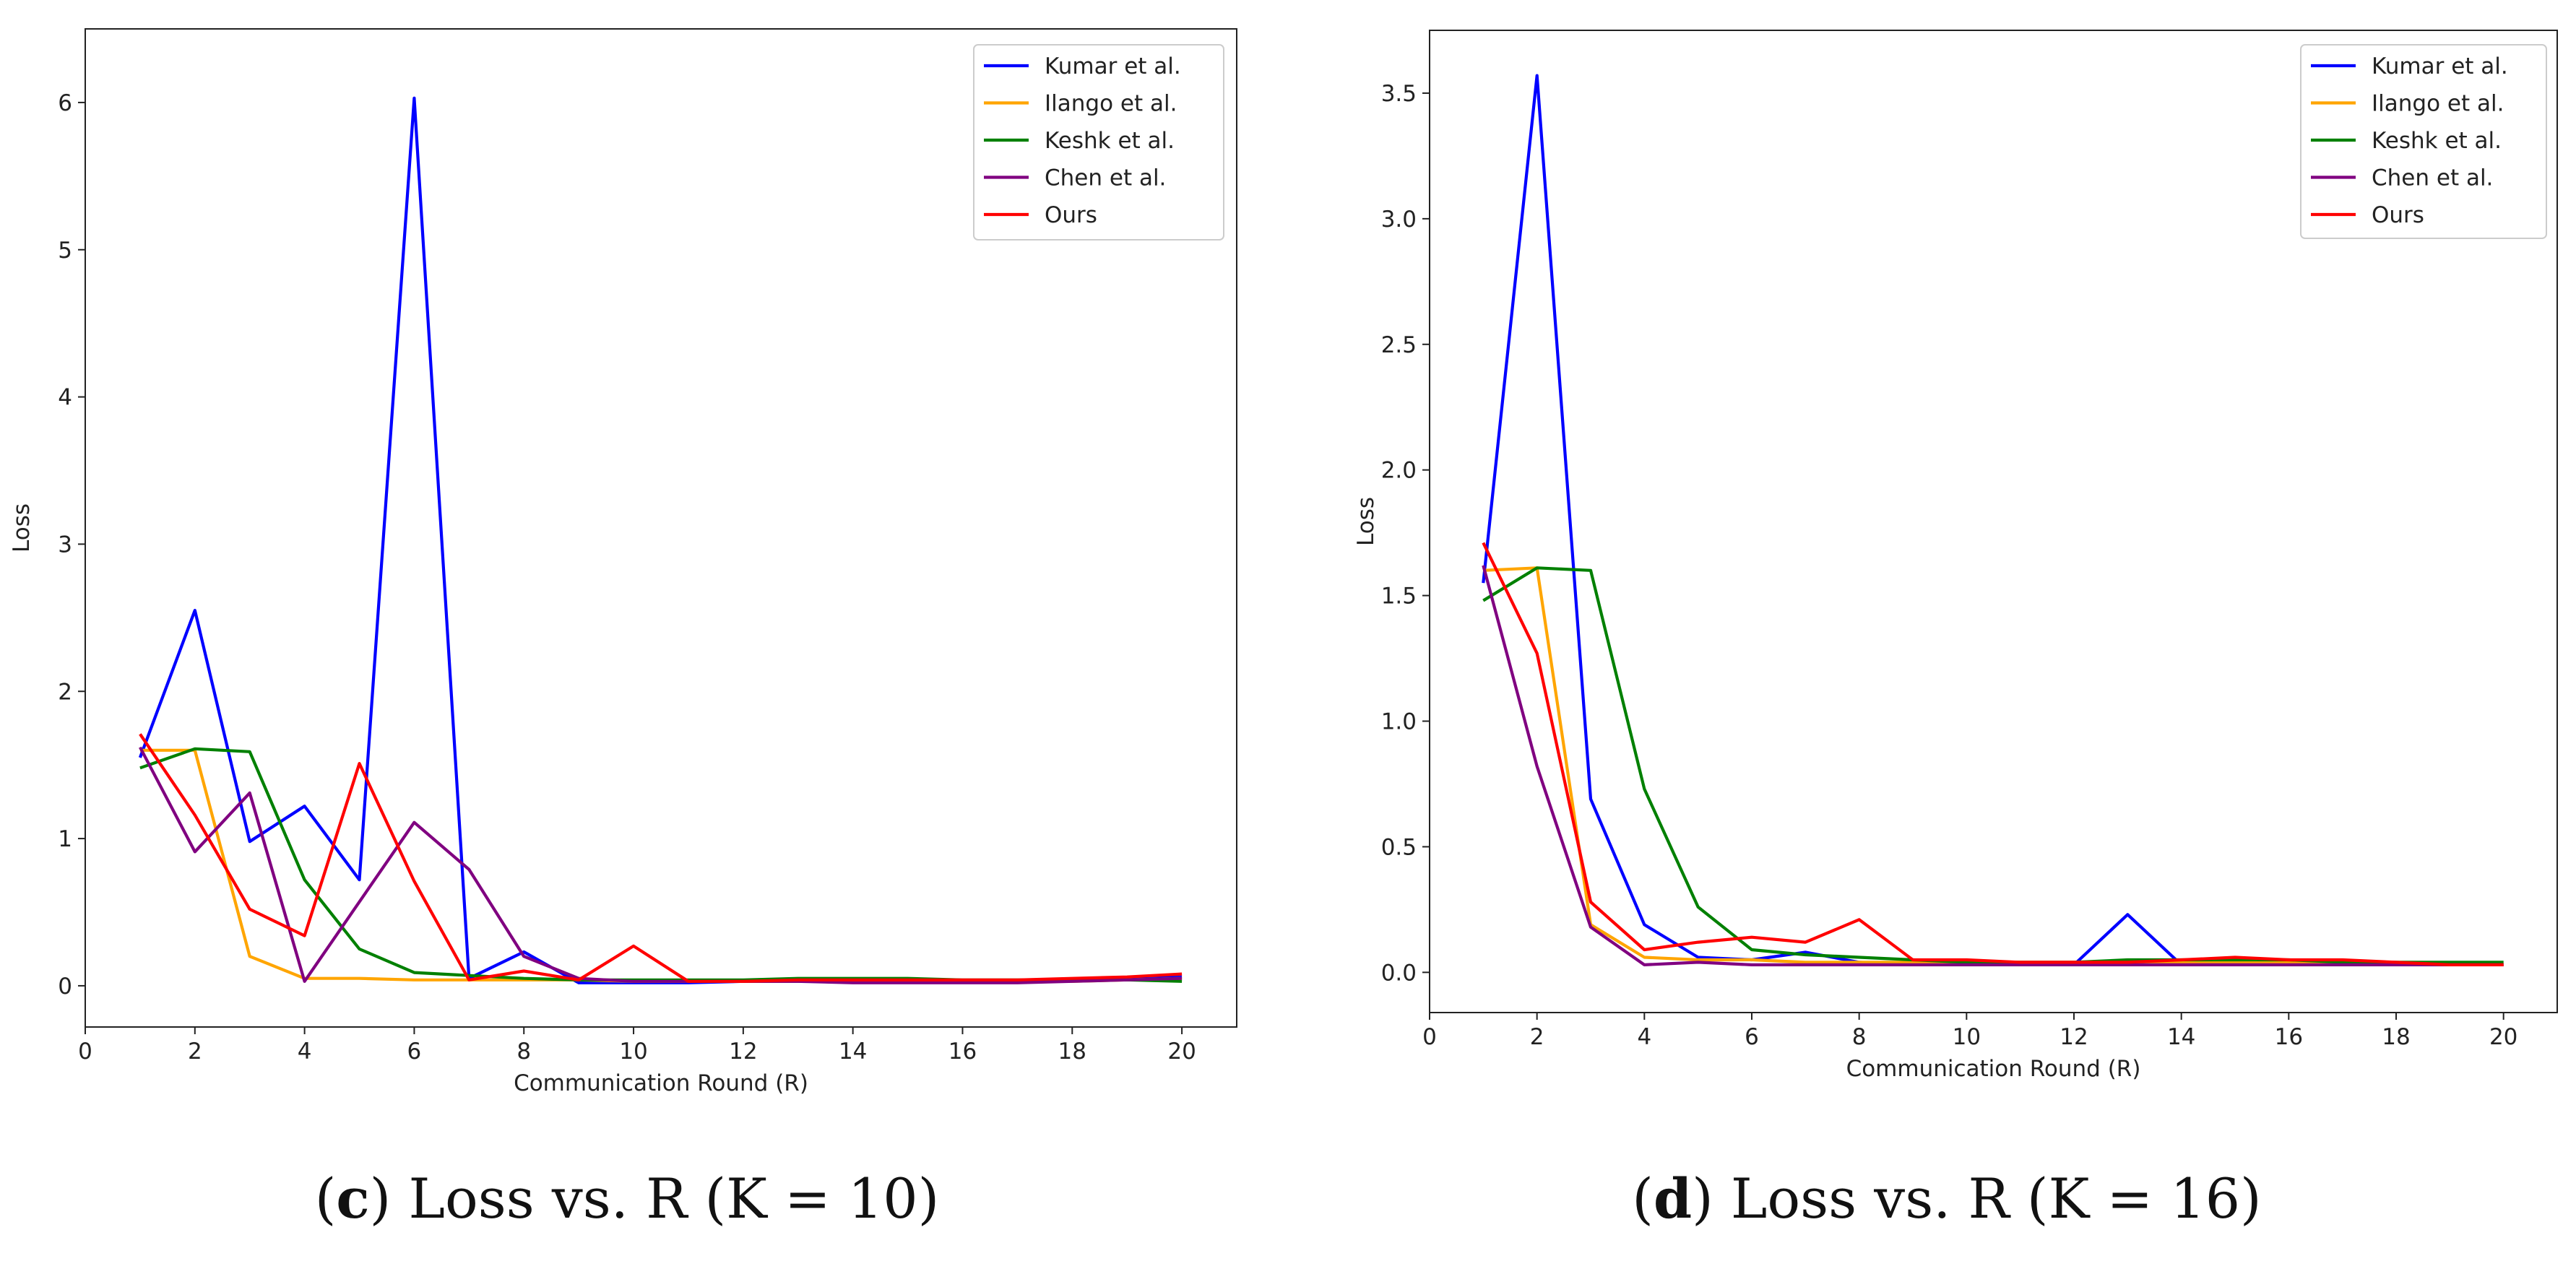 The image size is (2576, 1261). I want to click on caption-c: (c) Loss vs. R (K = 10), so click(627, 1198).